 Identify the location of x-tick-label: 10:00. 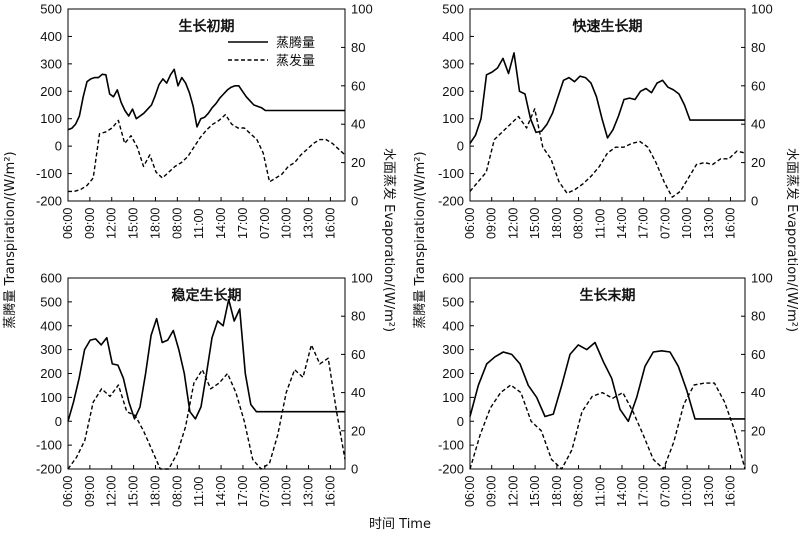
(287, 223).